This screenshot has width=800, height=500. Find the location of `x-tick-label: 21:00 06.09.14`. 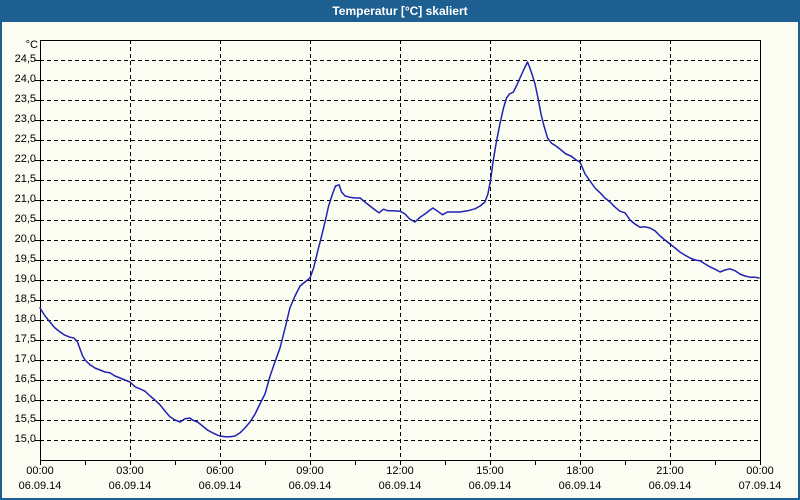

x-tick-label: 21:00 06.09.14 is located at coordinates (670, 479).